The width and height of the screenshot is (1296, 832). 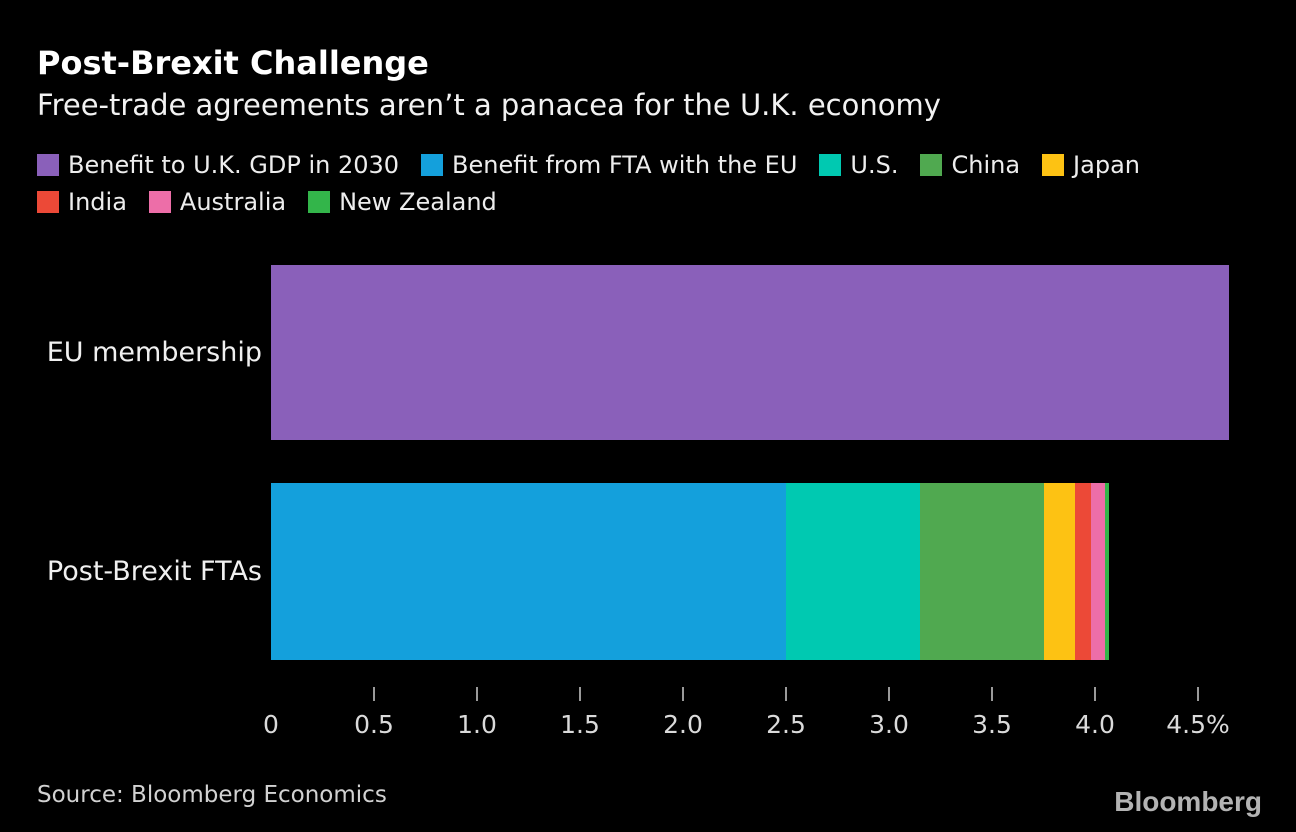 I want to click on bar-segment-japan, so click(x=1059, y=571).